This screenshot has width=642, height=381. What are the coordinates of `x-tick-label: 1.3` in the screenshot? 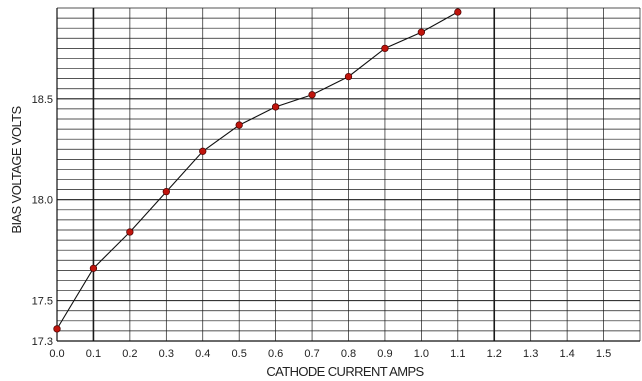 It's located at (530, 354).